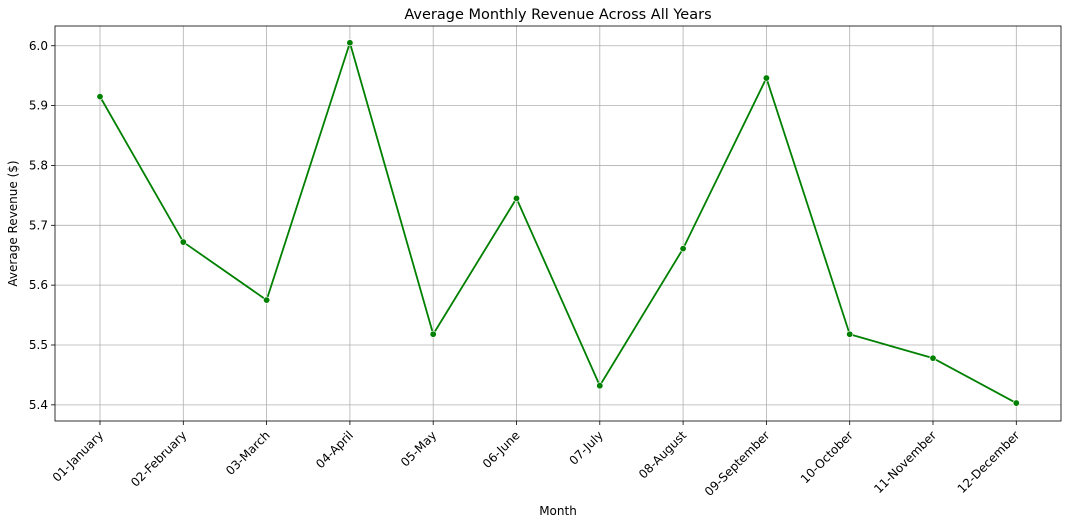 The image size is (1067, 520). Describe the element at coordinates (38, 106) in the screenshot. I see `y-tick-label: 5.9` at that location.